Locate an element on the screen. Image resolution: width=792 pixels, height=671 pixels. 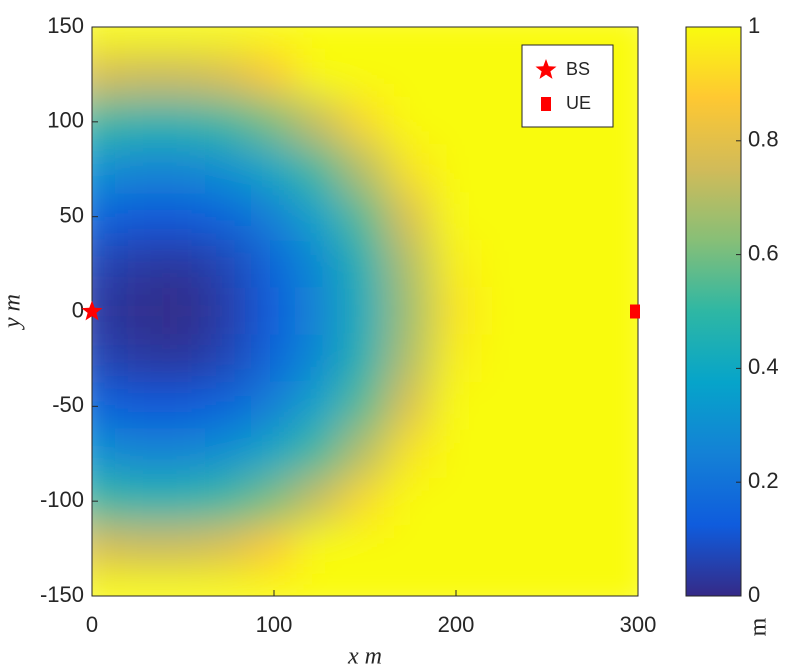
y-tick-label: -50 is located at coordinates (68, 404).